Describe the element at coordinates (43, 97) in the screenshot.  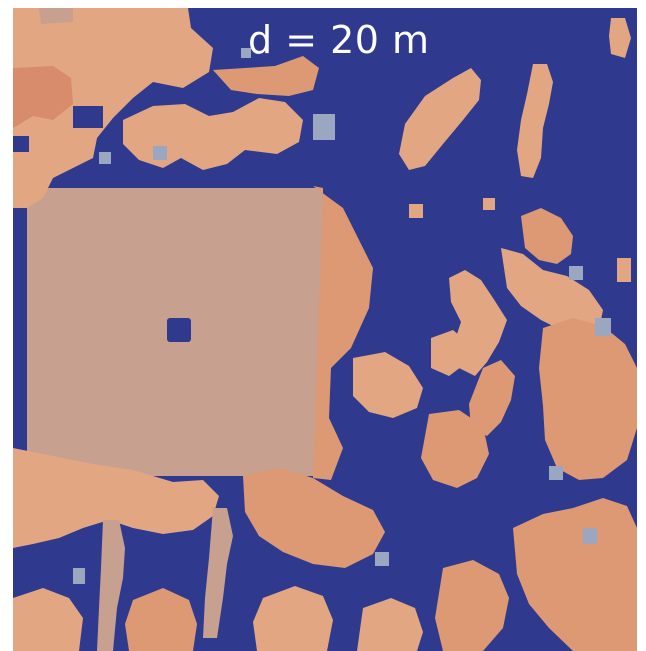
I see `upper-left-dark` at that location.